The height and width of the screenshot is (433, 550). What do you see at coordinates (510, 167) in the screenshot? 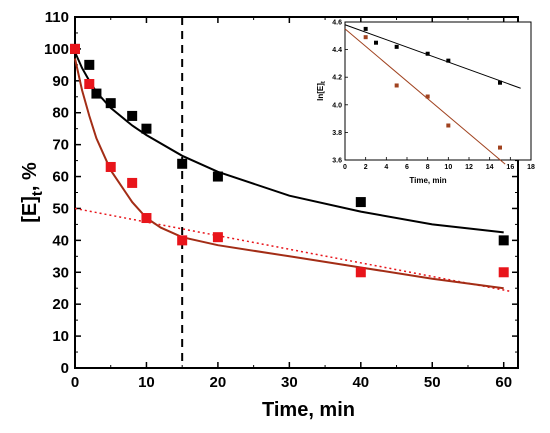
I see `inset-x-tick-label: 16` at bounding box center [510, 167].